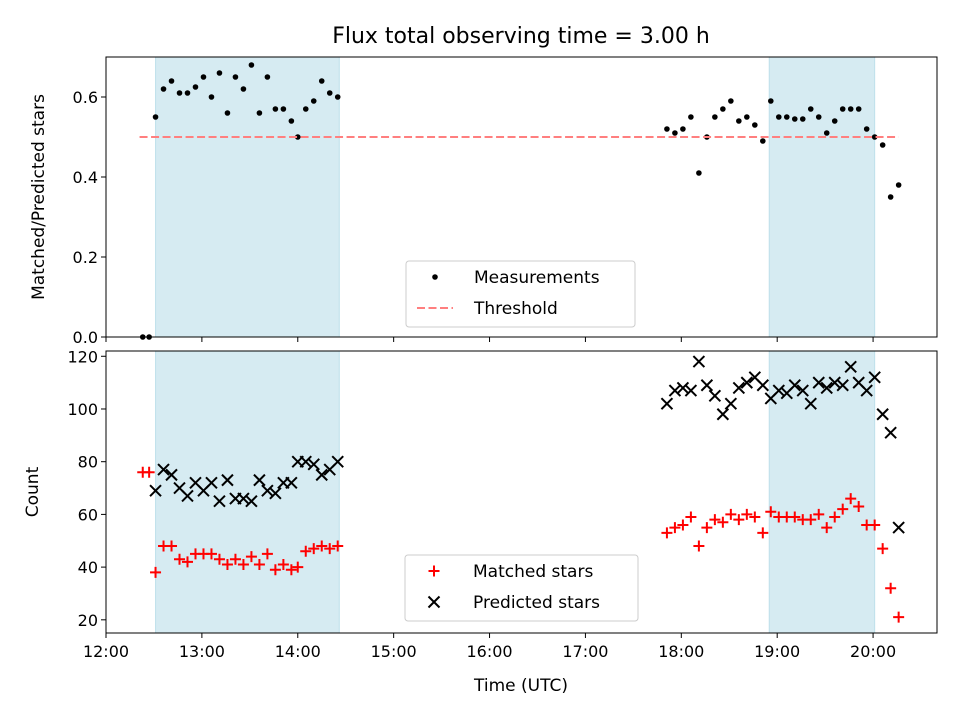 The width and height of the screenshot is (960, 720). I want to click on x-tick-label-7: 19:00, so click(777, 651).